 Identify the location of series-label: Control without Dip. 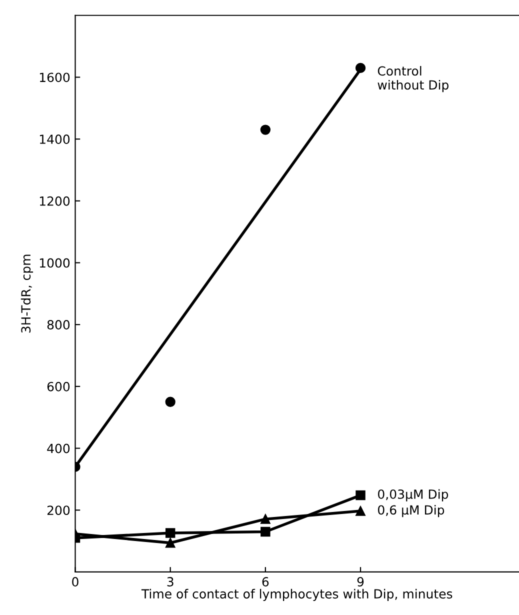
(413, 79).